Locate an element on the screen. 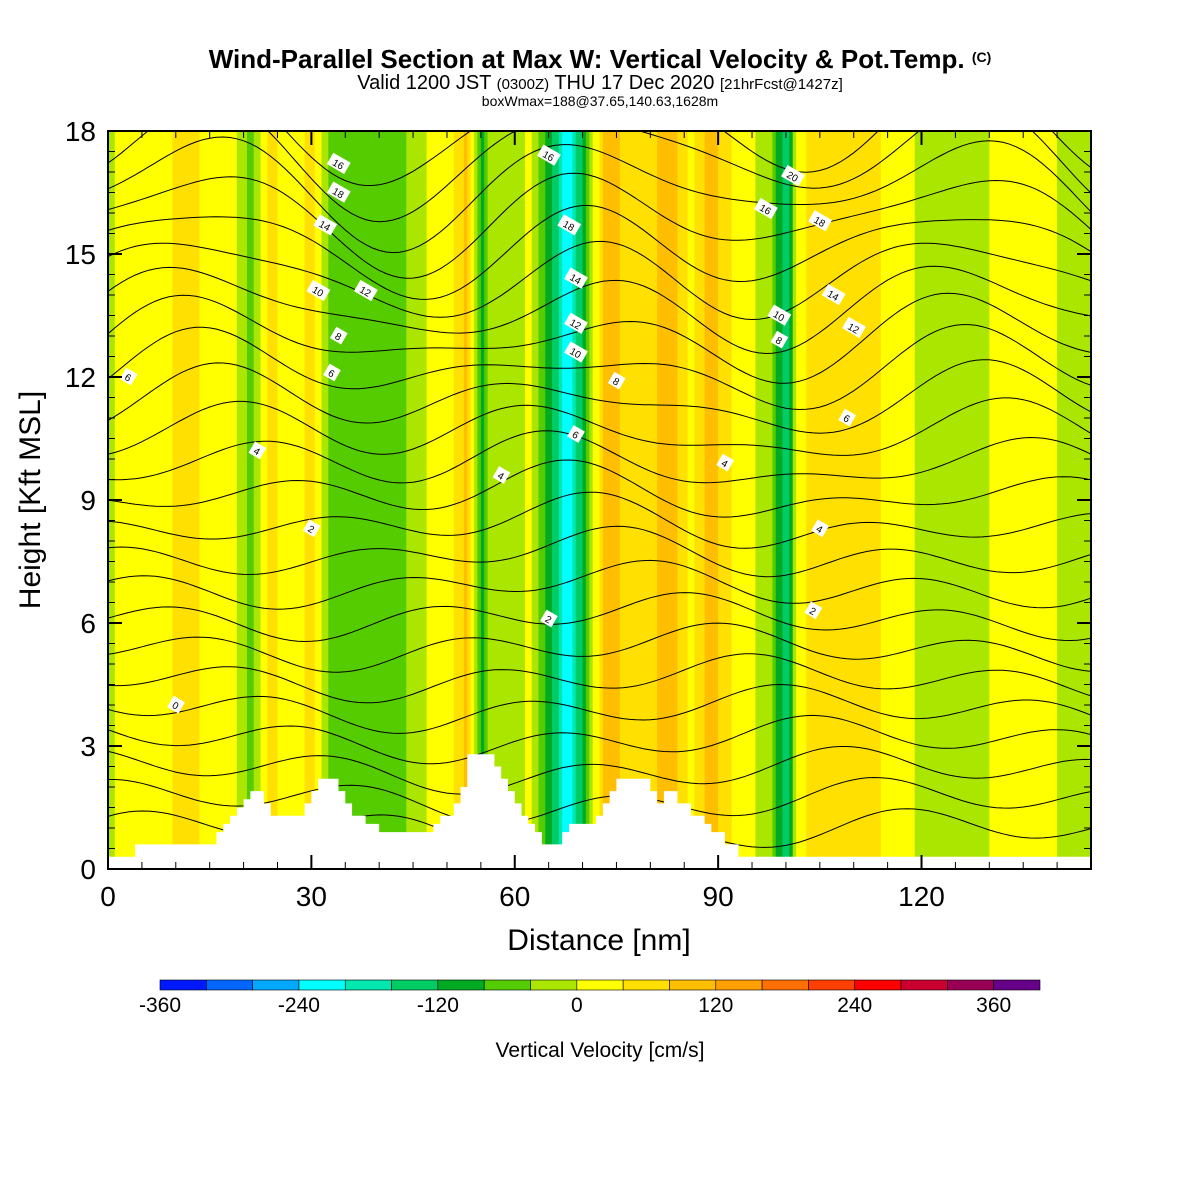 This screenshot has width=1200, height=1200. contour-label: 18 is located at coordinates (569, 225).